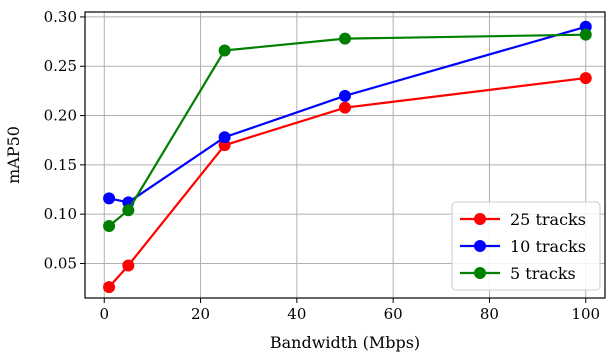 This screenshot has width=608, height=355. Describe the element at coordinates (393, 314) in the screenshot. I see `x-tick-label: 60` at that location.